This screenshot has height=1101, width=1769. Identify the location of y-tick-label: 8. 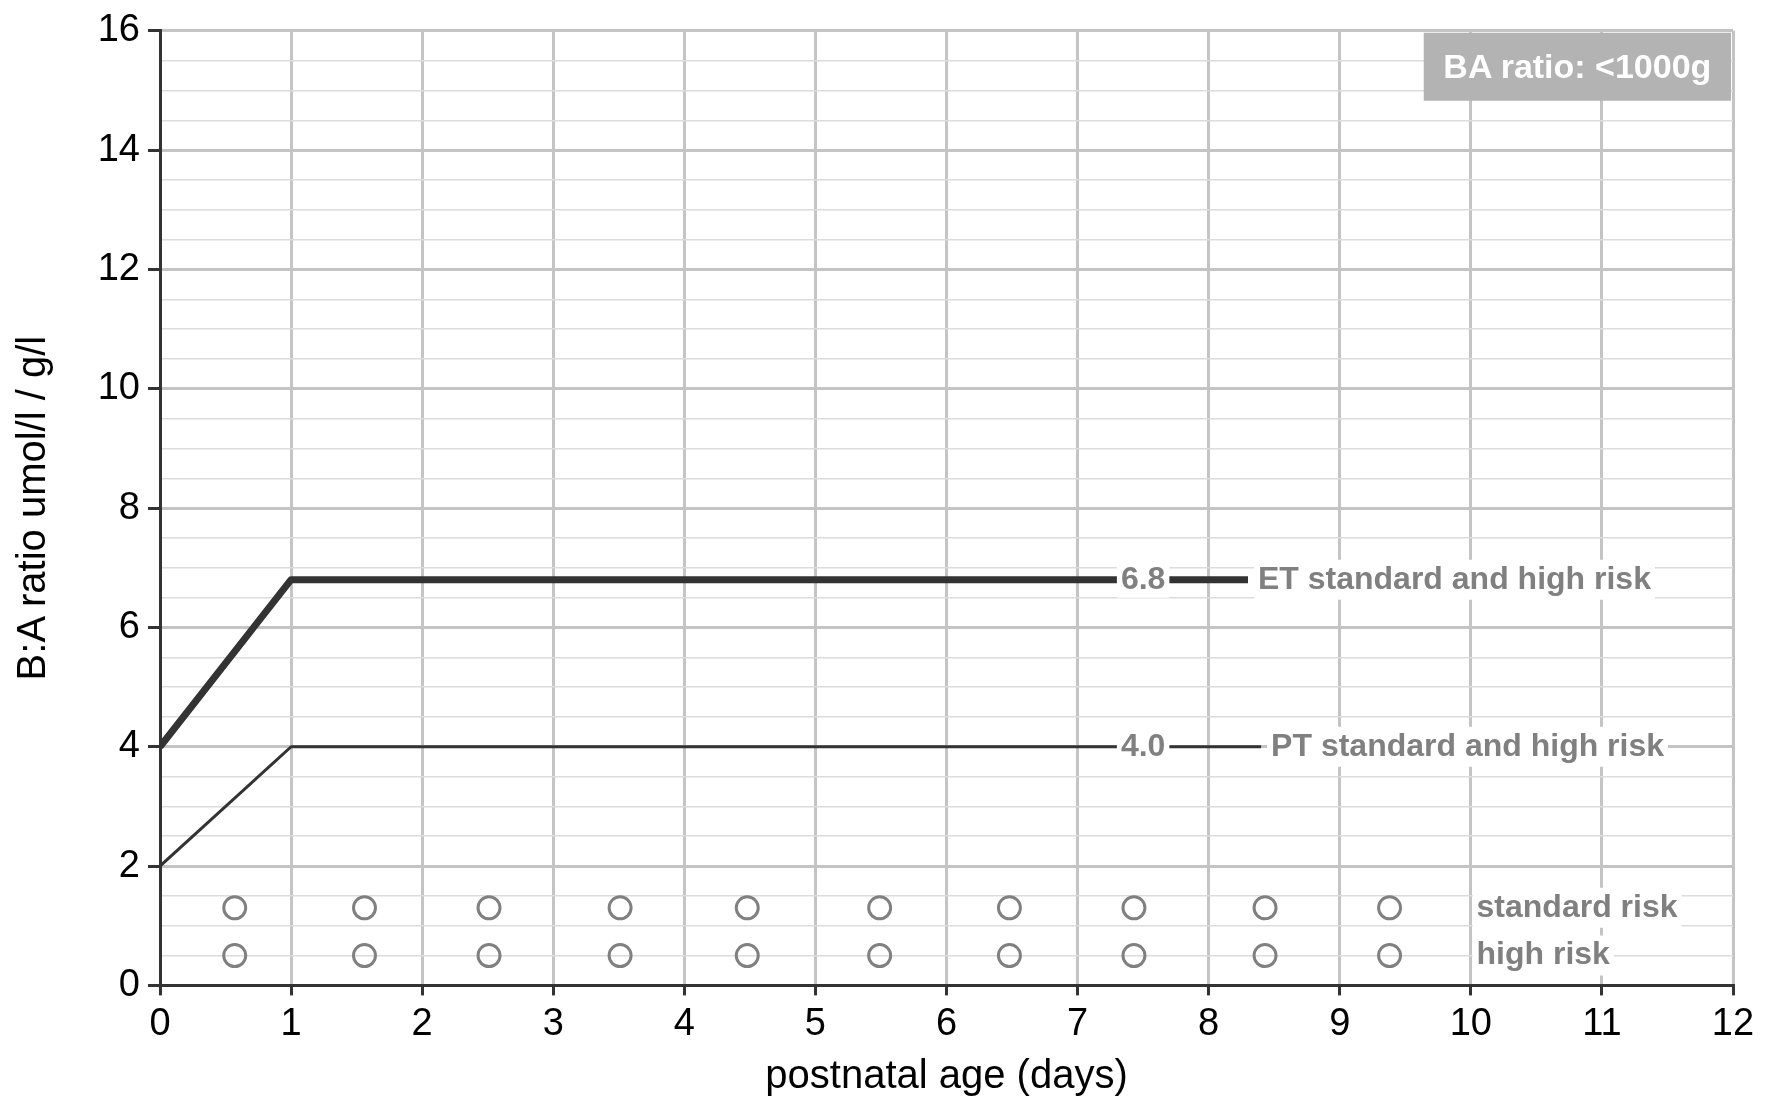
(129, 505).